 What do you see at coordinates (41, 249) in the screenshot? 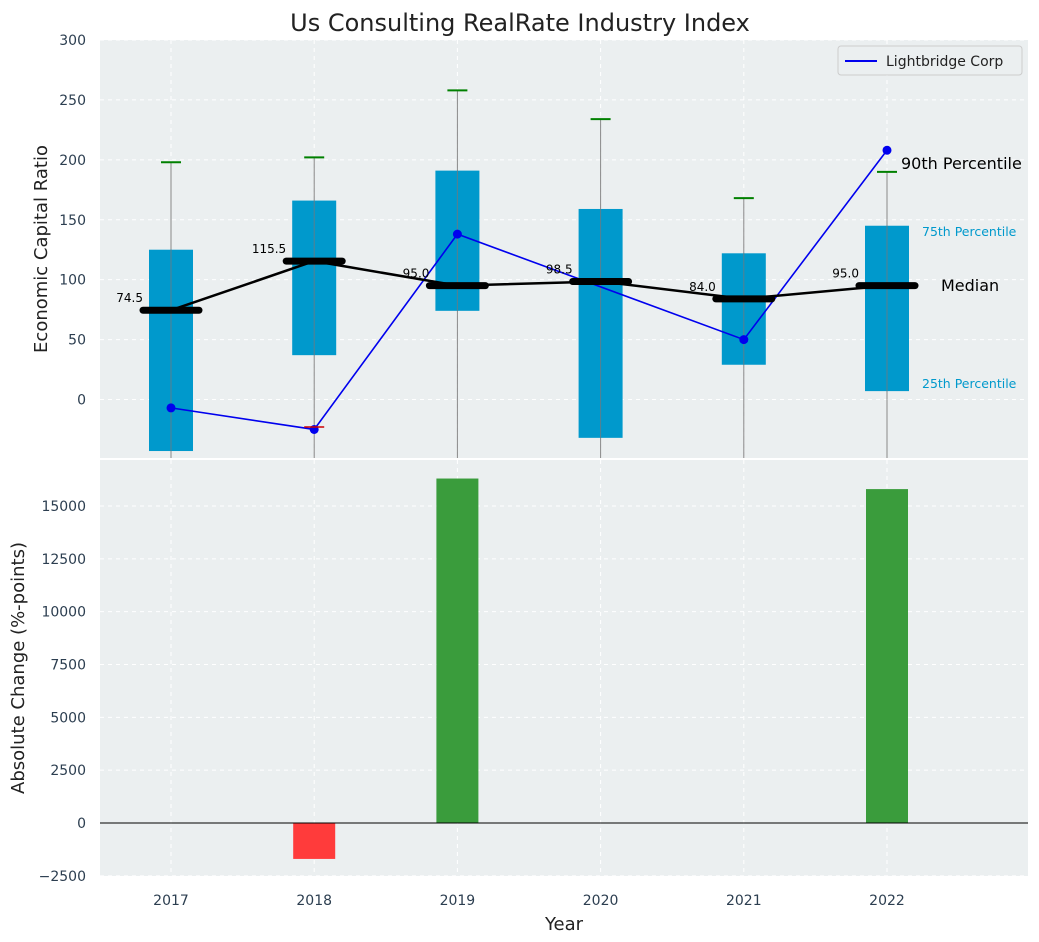
I see `top-y-axis-label: Economic Capital Ratio` at bounding box center [41, 249].